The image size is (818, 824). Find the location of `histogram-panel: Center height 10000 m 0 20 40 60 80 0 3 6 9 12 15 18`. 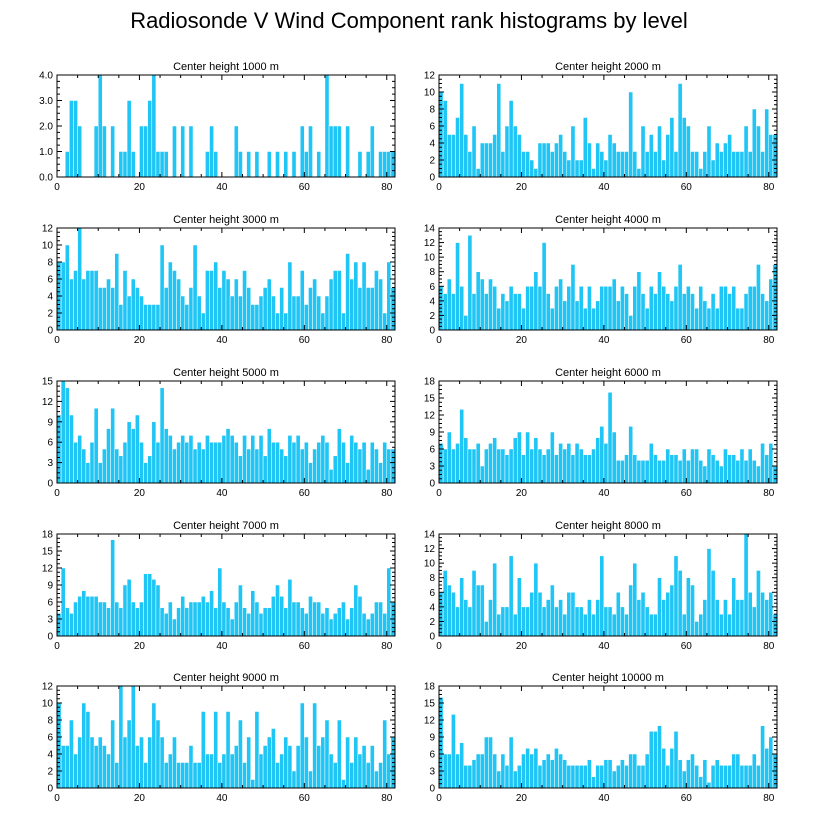

histogram-panel: Center height 10000 m 0 20 40 60 80 0 3 6 9 12 15 18 is located at coordinates (601, 738).